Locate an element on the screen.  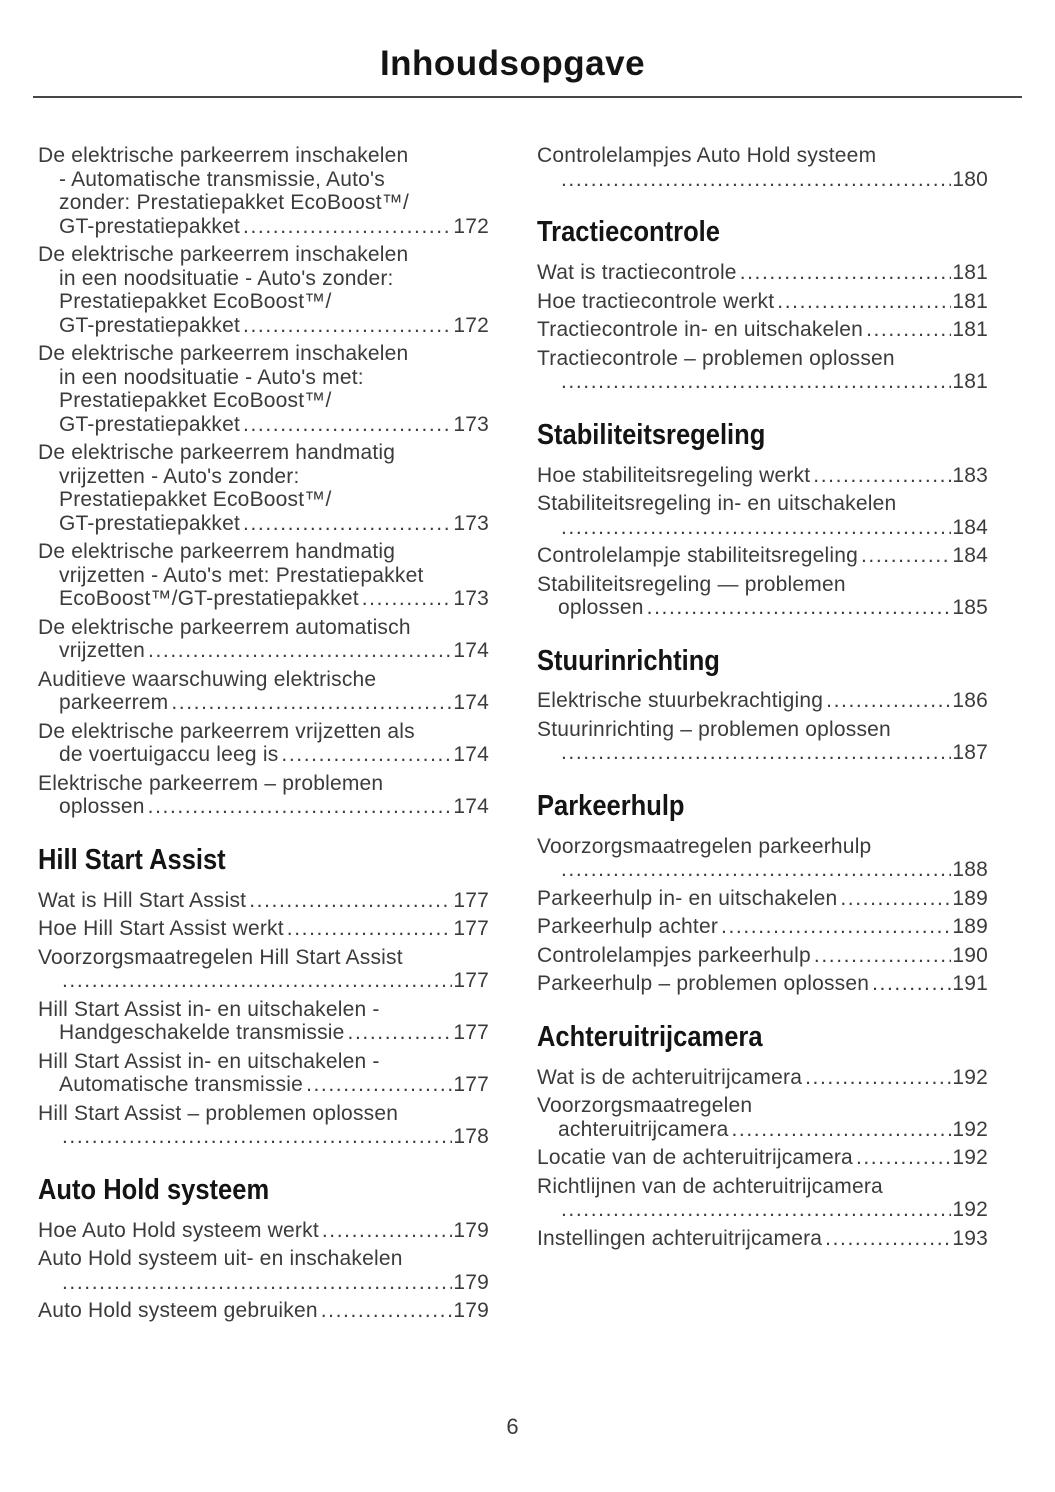
toc-entry-text: Wat is tractiecontrole is located at coordinates (637, 273).